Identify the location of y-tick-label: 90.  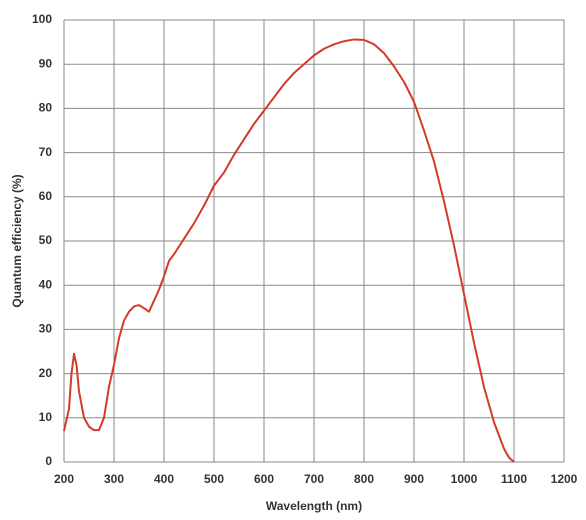
(46, 63).